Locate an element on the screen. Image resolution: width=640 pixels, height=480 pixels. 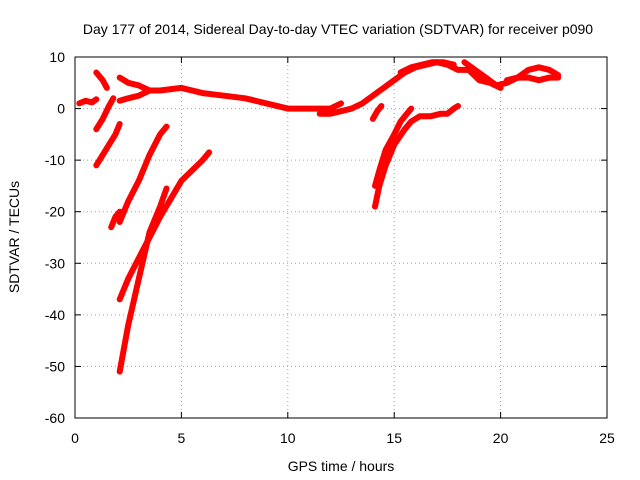
x-axis-label: GPS time / hours is located at coordinates (341, 466).